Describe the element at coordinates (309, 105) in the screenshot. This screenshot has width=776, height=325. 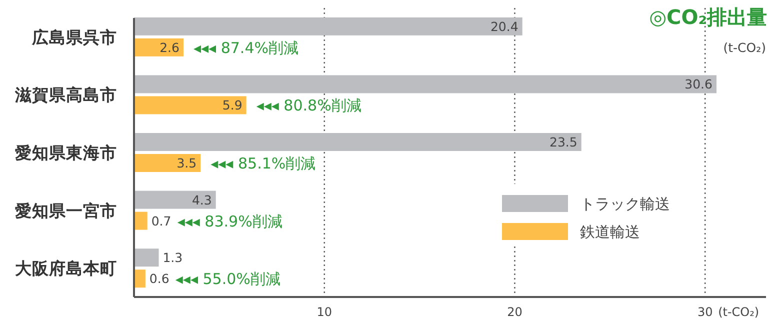
I see `annotation: ◂◂◂ 80.8%削減` at that location.